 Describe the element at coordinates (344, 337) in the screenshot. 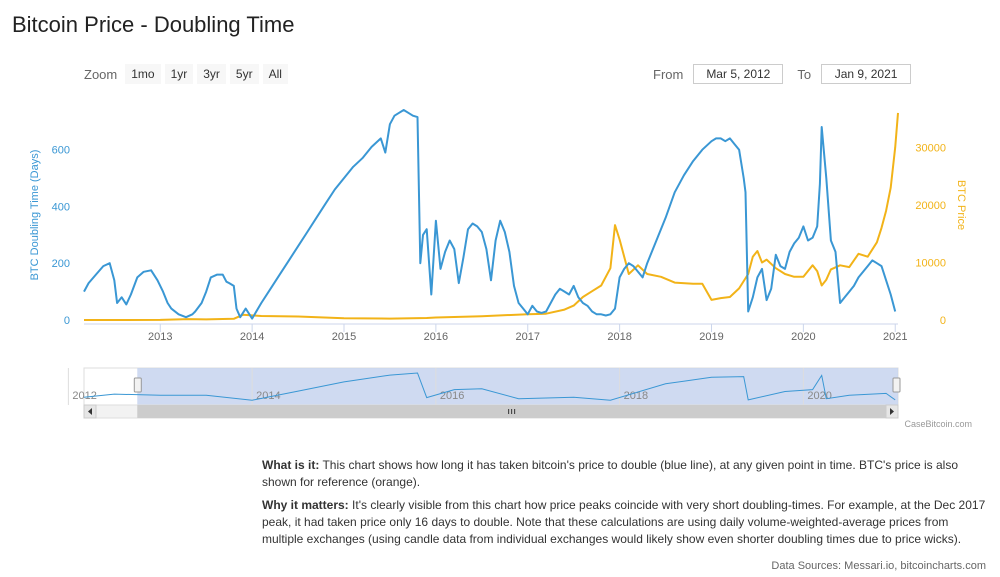

I see `x-tick-label: 2015` at that location.